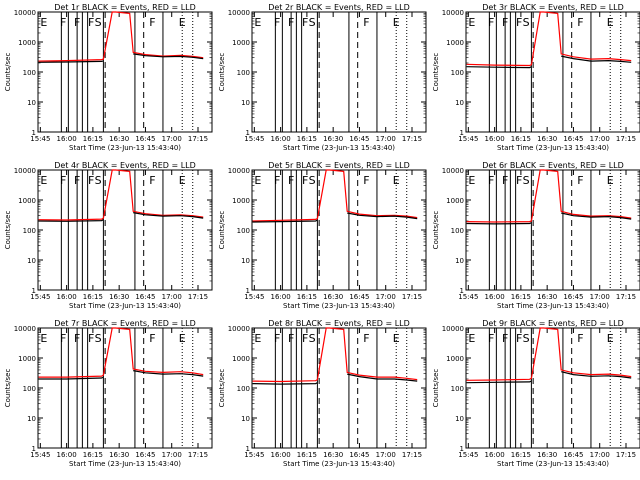  I want to click on panel-title: Det 5r BLACK = Events, RED = LLD, so click(339, 165).